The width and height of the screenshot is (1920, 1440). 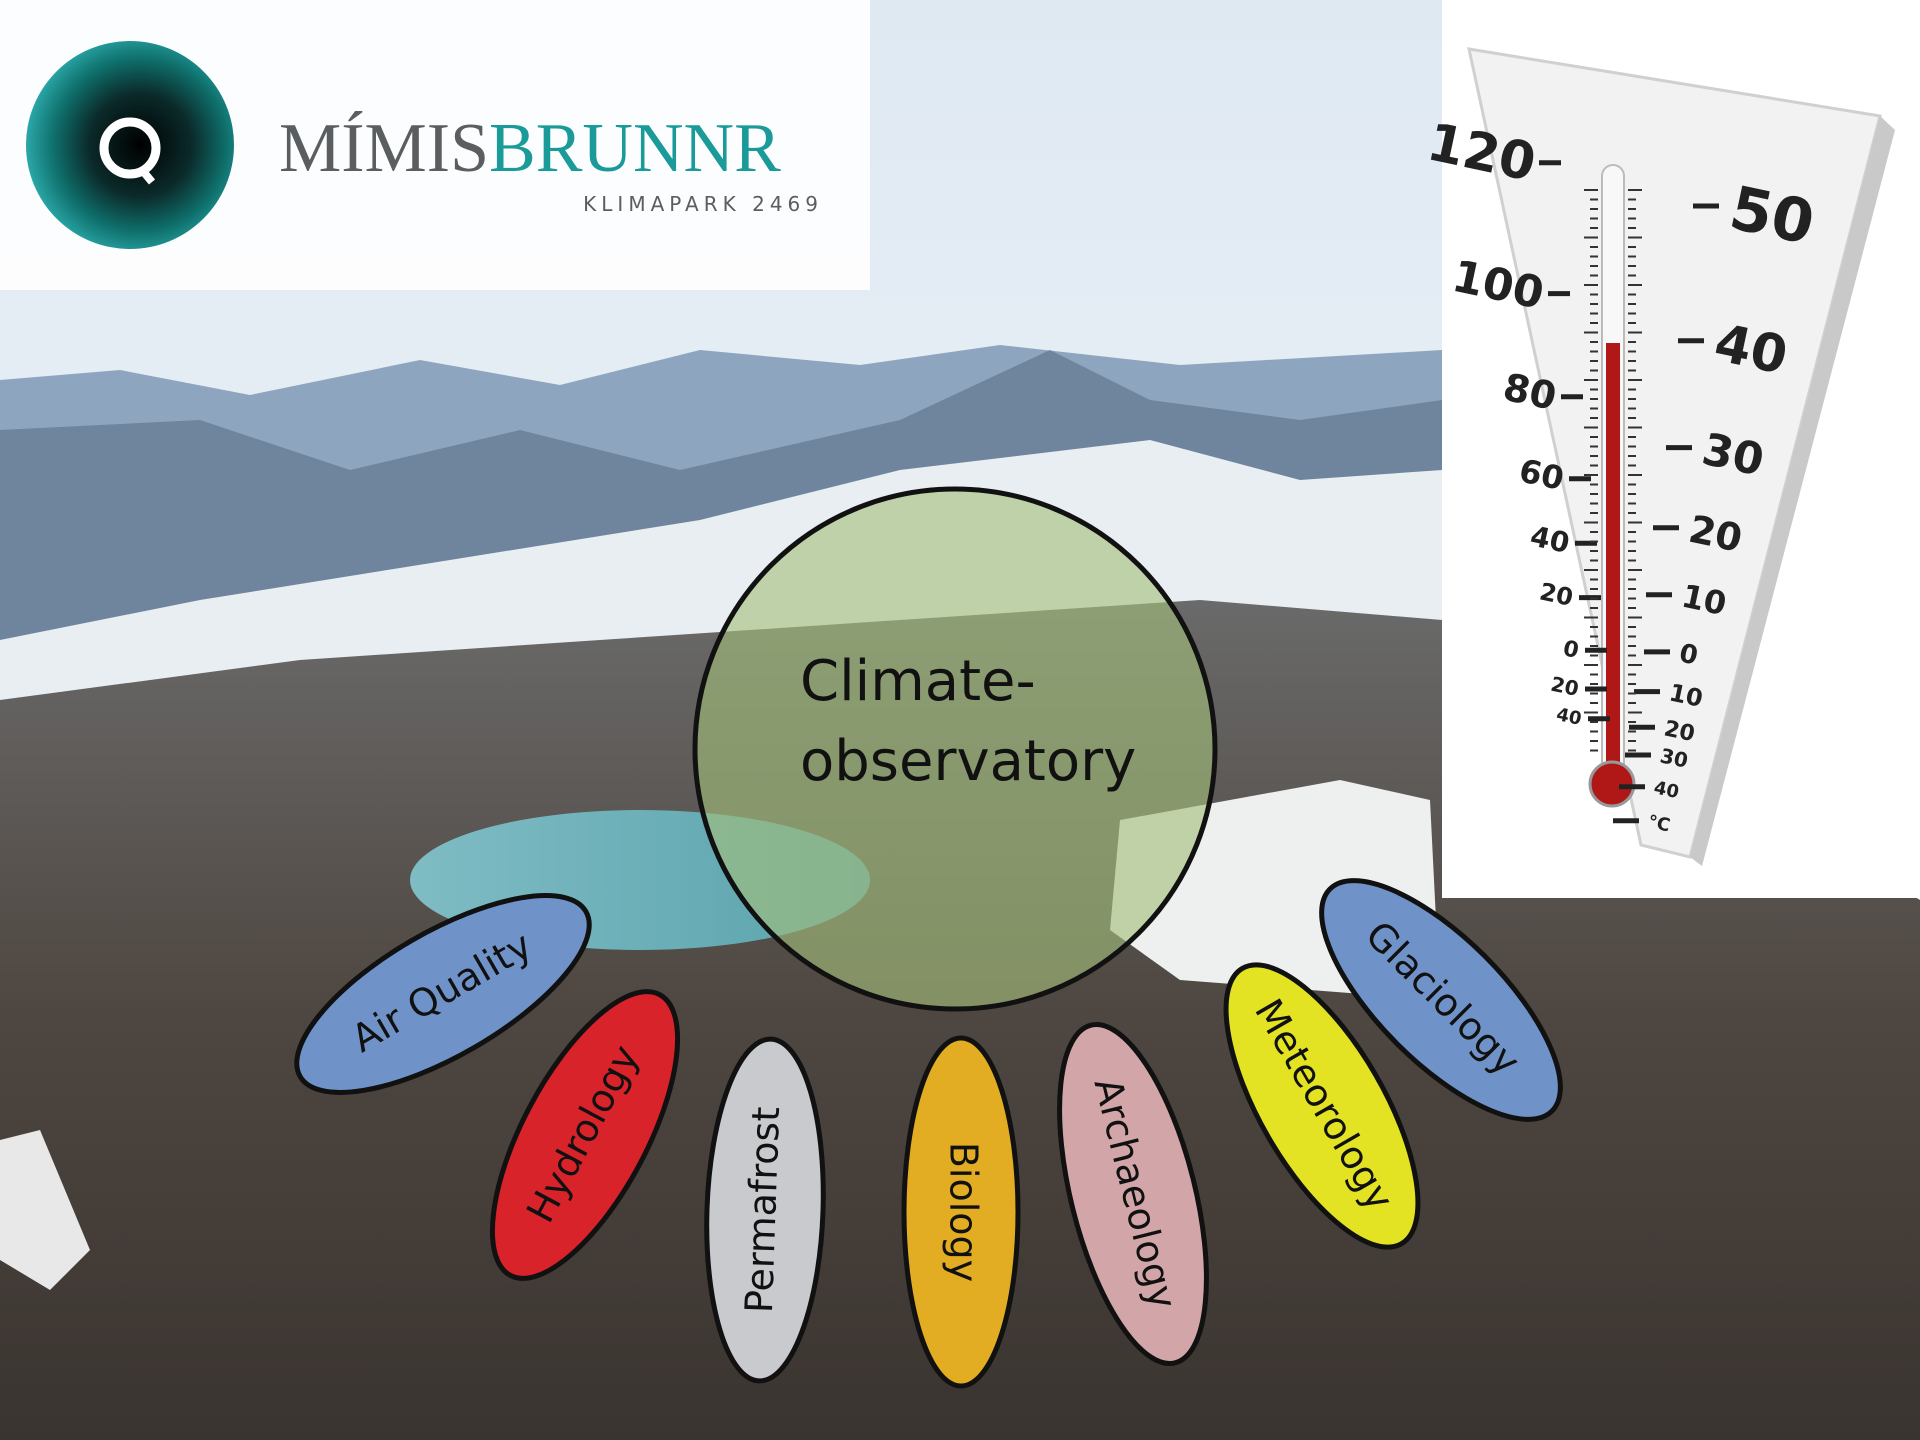 What do you see at coordinates (1613, 563) in the screenshot?
I see `thermometer-mercury` at bounding box center [1613, 563].